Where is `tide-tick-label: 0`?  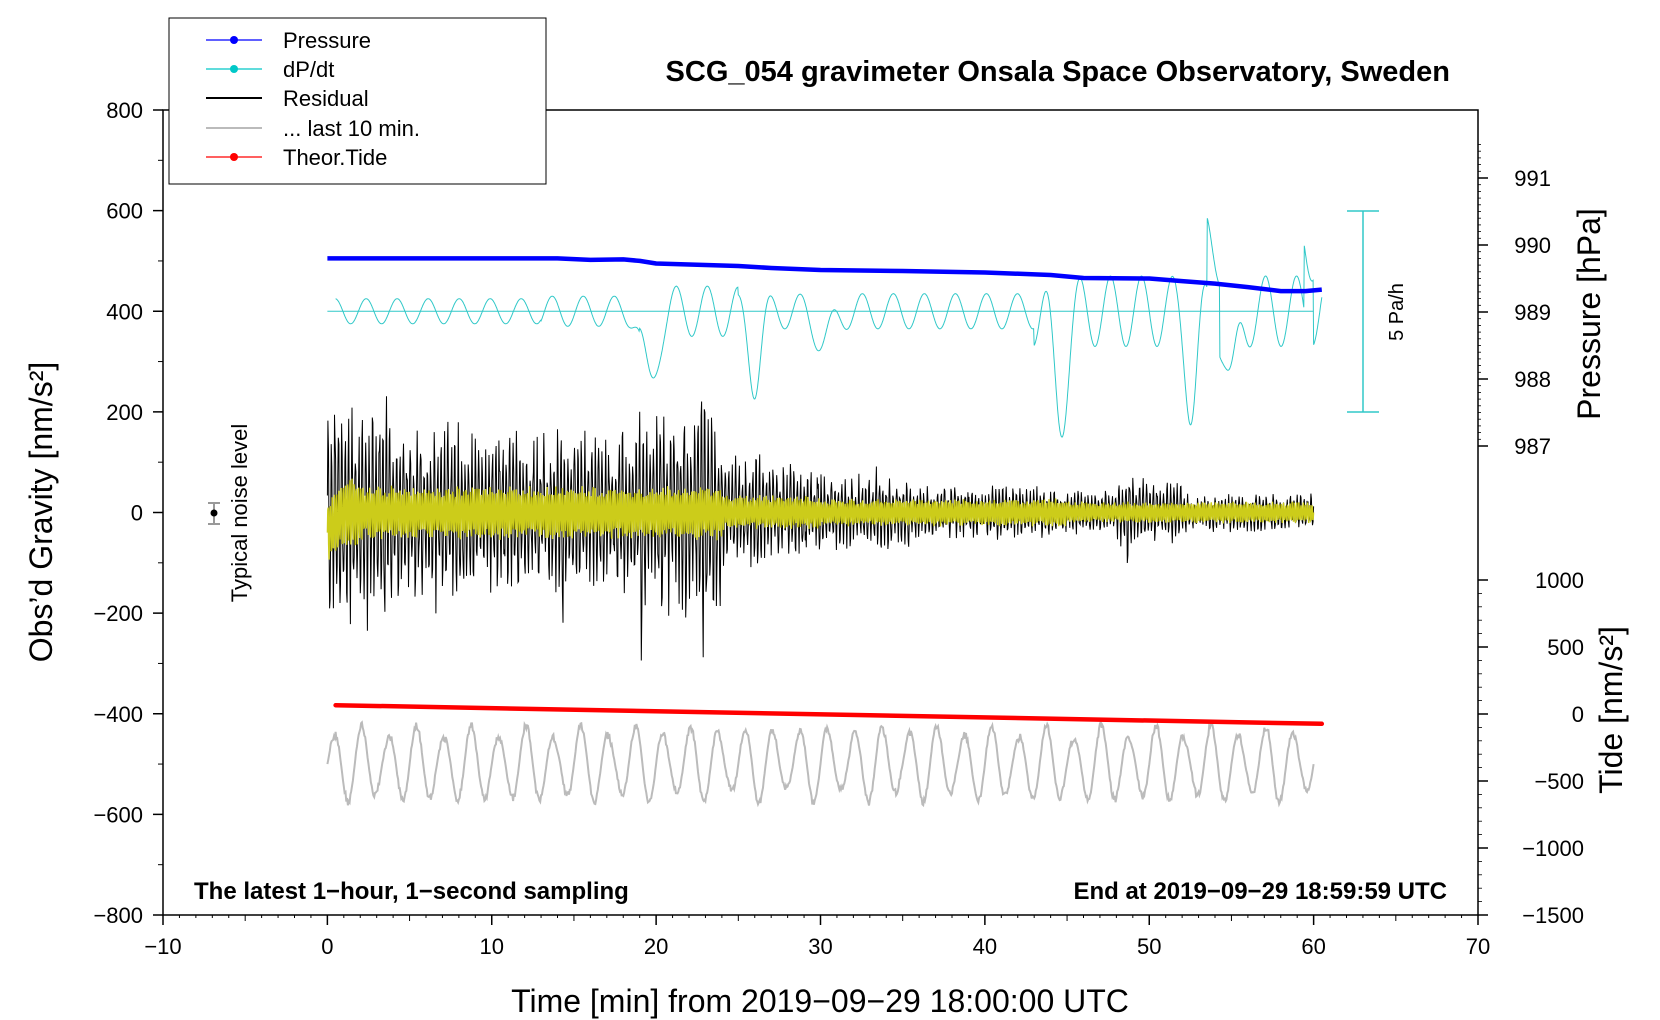 tide-tick-label: 0 is located at coordinates (1578, 714).